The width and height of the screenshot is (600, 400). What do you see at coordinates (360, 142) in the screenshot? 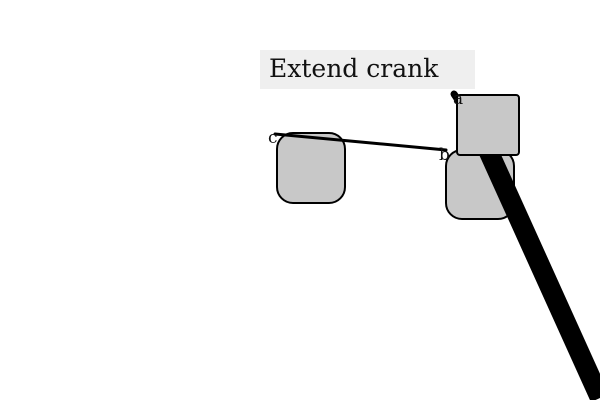
I see `connecting-link` at bounding box center [360, 142].